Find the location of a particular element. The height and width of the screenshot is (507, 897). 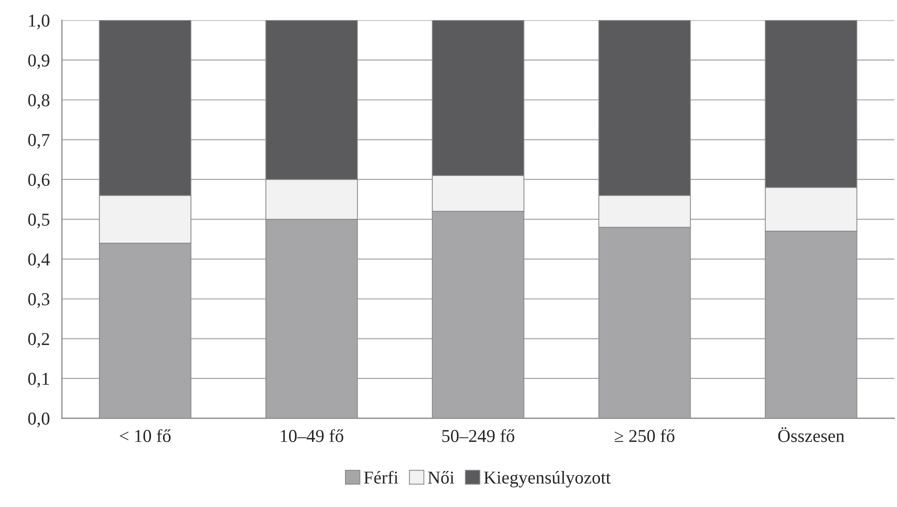

y-tick-label: 0,1 is located at coordinates (39, 380).